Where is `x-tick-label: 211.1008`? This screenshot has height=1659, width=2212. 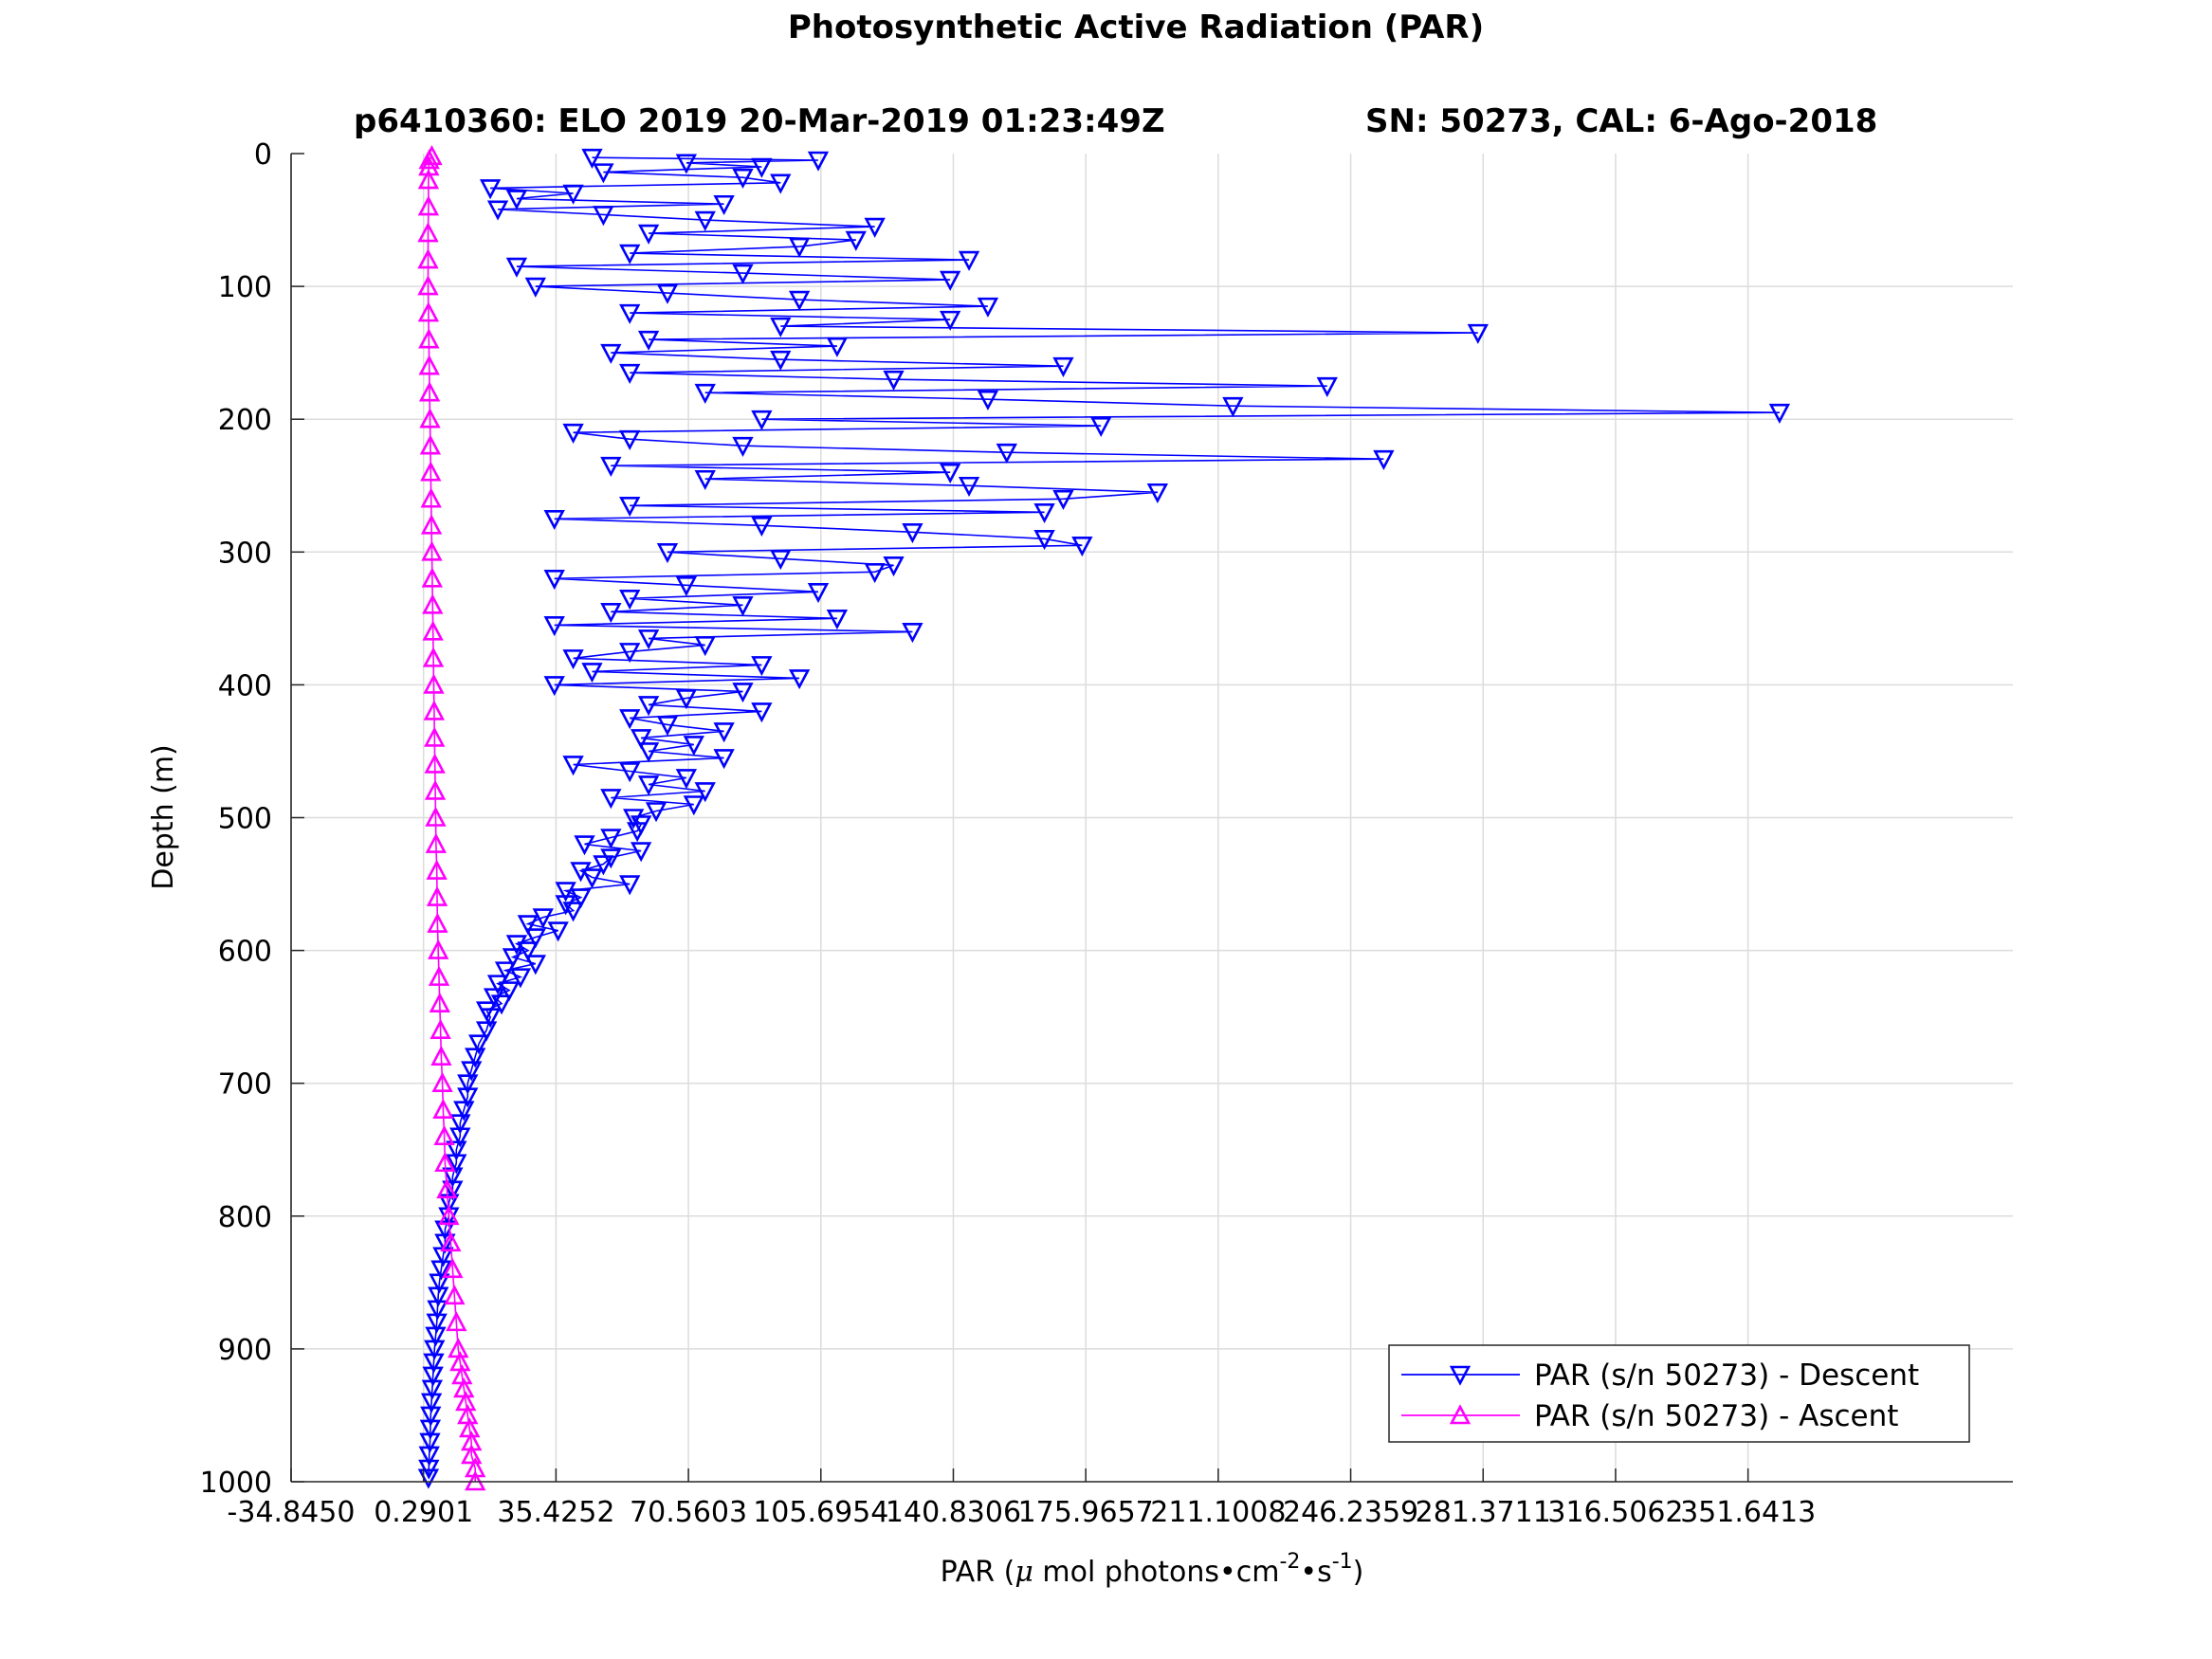
x-tick-label: 211.1008 is located at coordinates (1218, 1512).